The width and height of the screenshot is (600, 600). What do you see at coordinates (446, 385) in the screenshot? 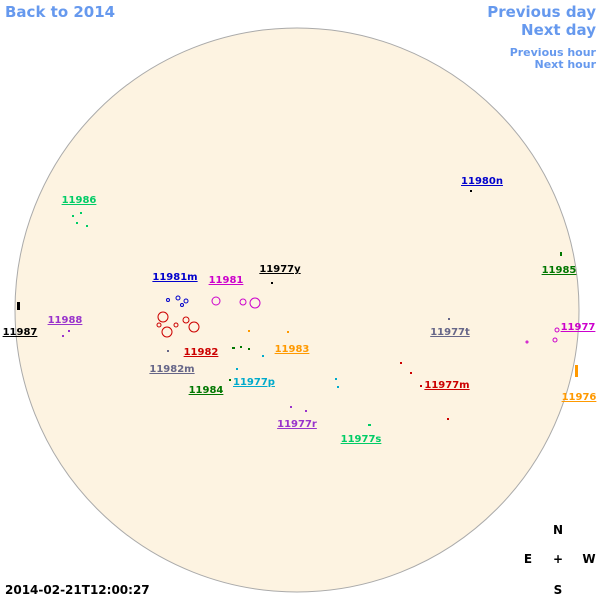
I see `region-label: 11977m` at bounding box center [446, 385].